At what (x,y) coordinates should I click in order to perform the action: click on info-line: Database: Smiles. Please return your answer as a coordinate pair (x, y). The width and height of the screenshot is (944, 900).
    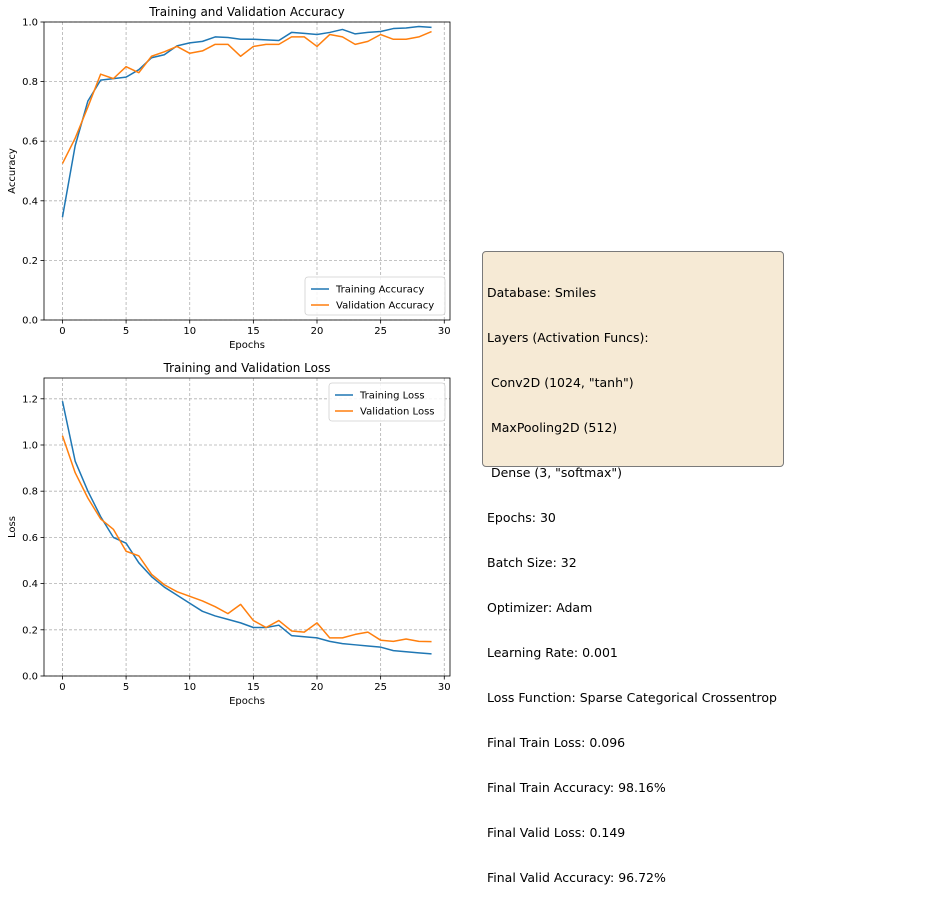
    Looking at the image, I should click on (542, 292).